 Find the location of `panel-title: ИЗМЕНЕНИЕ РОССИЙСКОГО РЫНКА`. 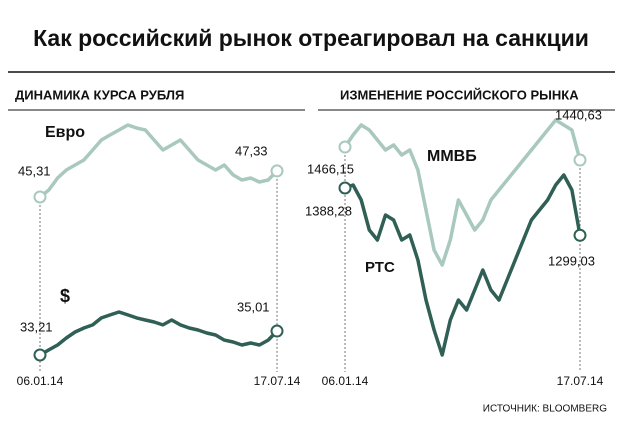

panel-title: ИЗМЕНЕНИЕ РОССИЙСКОГО РЫНКА is located at coordinates (459, 94).